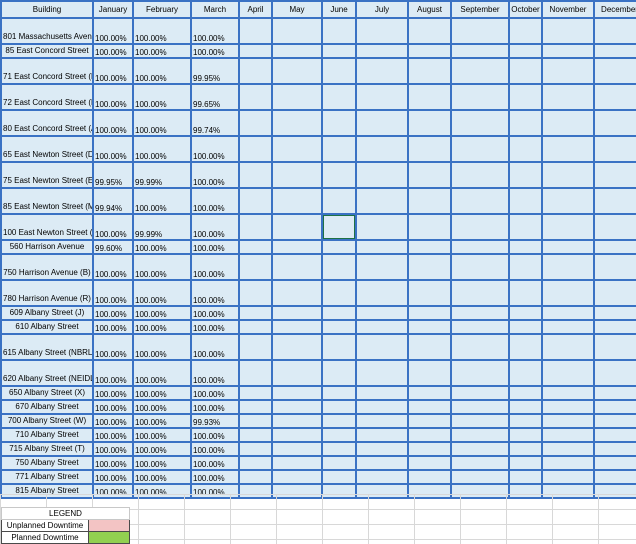 The width and height of the screenshot is (636, 544). I want to click on building-cell: 85 East Concord Street, so click(47, 51).